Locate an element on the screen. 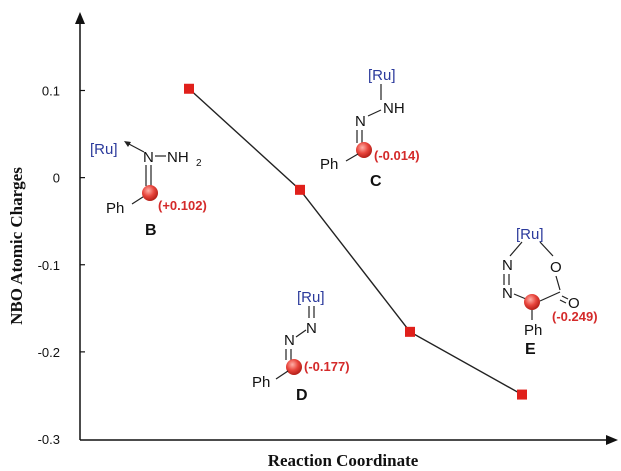 This screenshot has height=471, width=621. y-tick-label: -0.3 is located at coordinates (49, 439).